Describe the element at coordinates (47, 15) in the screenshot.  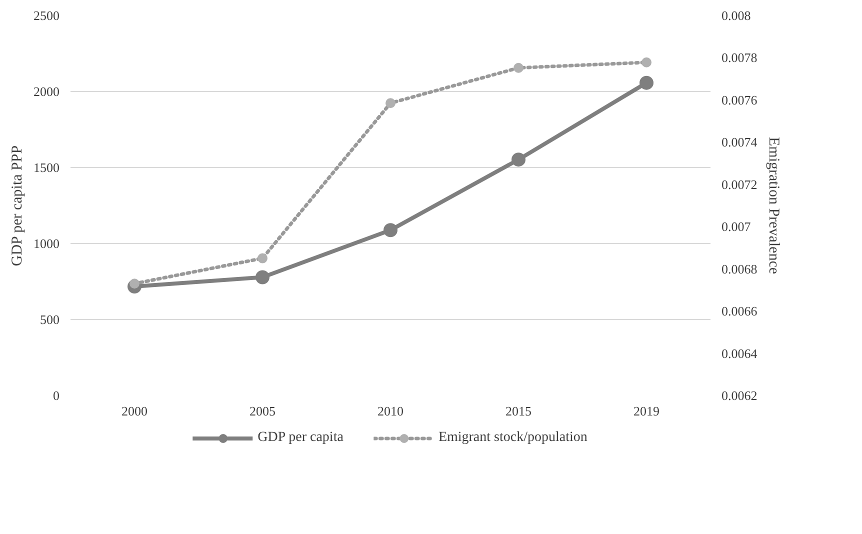
I see `y-tick-label: 2500` at that location.